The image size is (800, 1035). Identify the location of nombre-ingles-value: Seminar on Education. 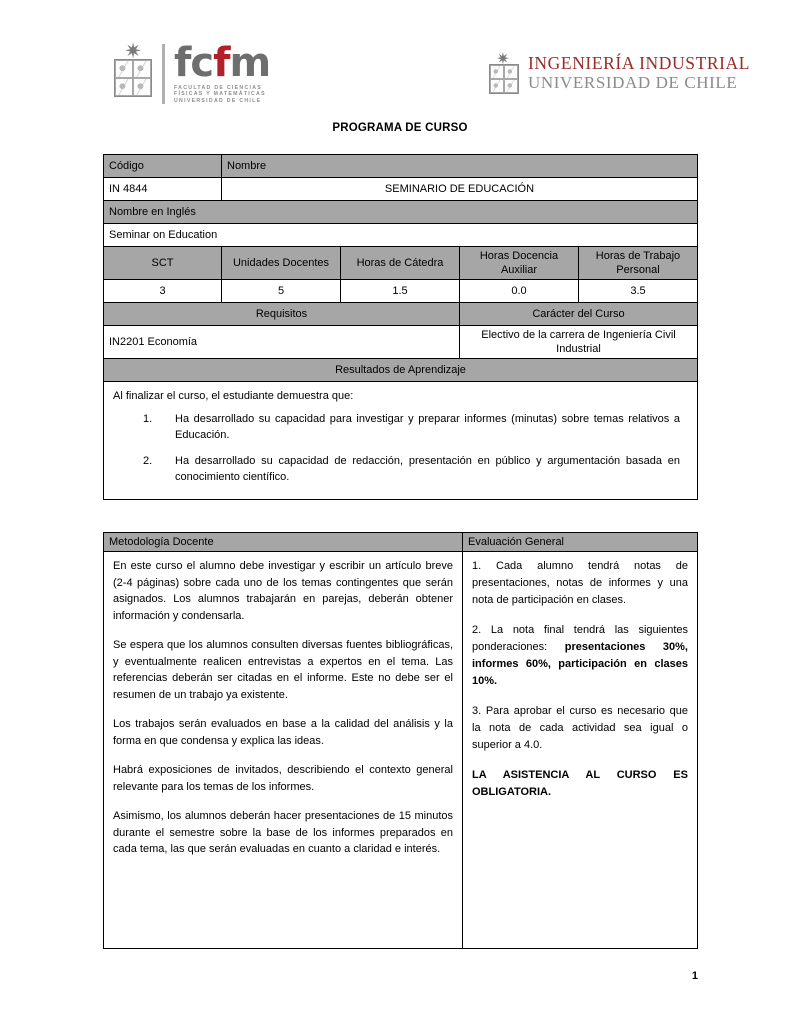
(400, 235).